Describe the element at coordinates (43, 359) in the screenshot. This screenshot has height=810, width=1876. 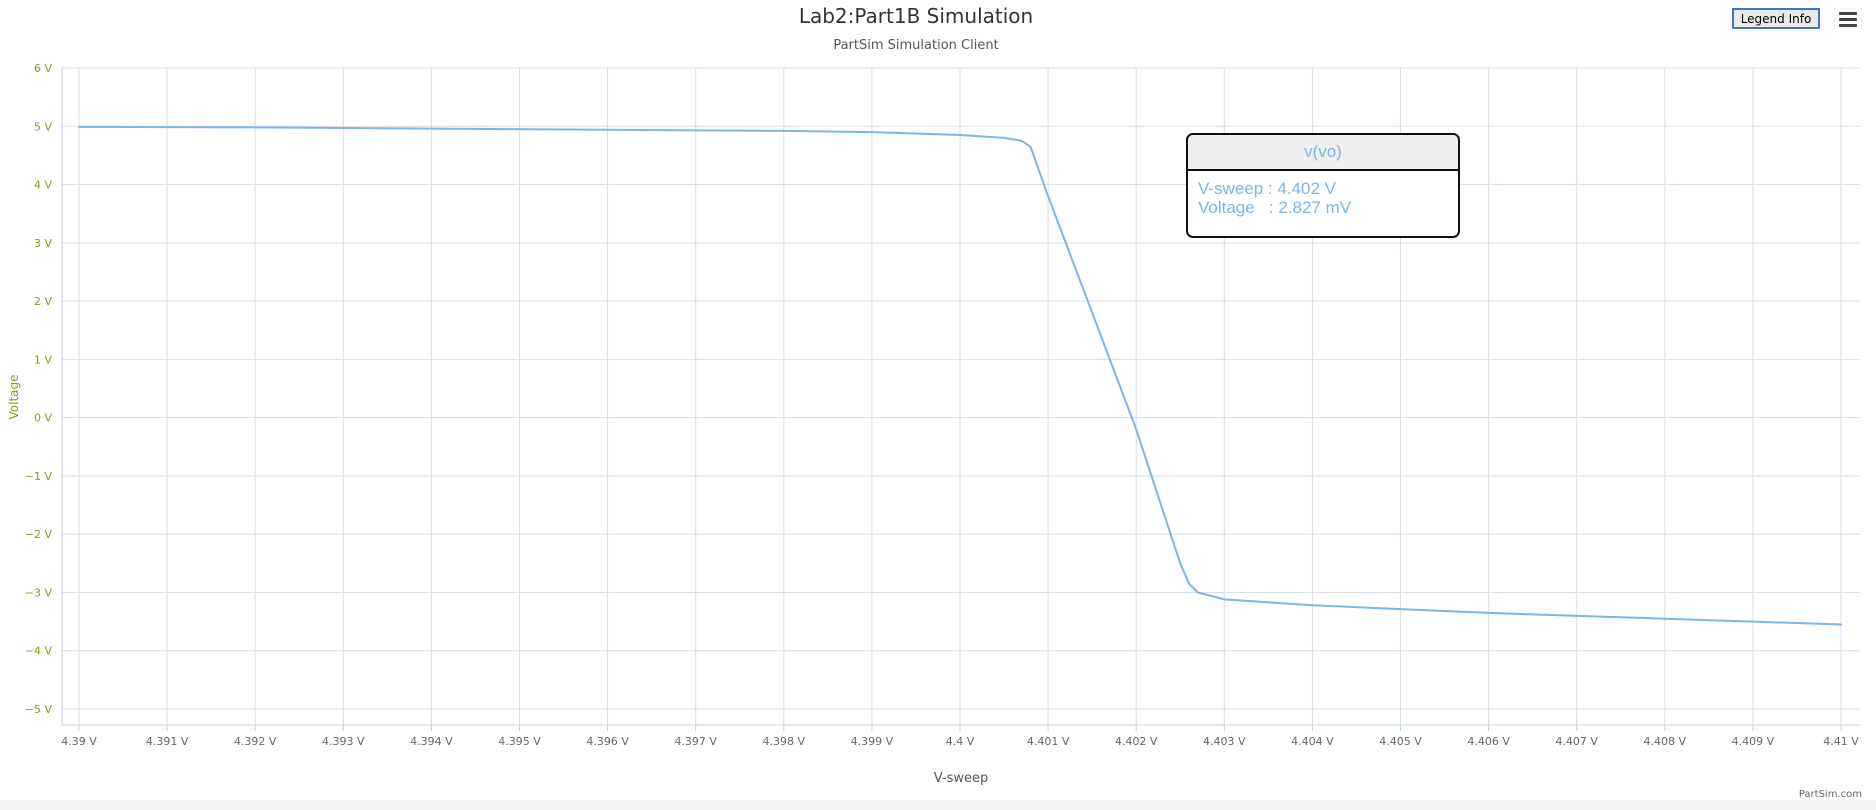
I see `y-tick-label: 1 V` at that location.